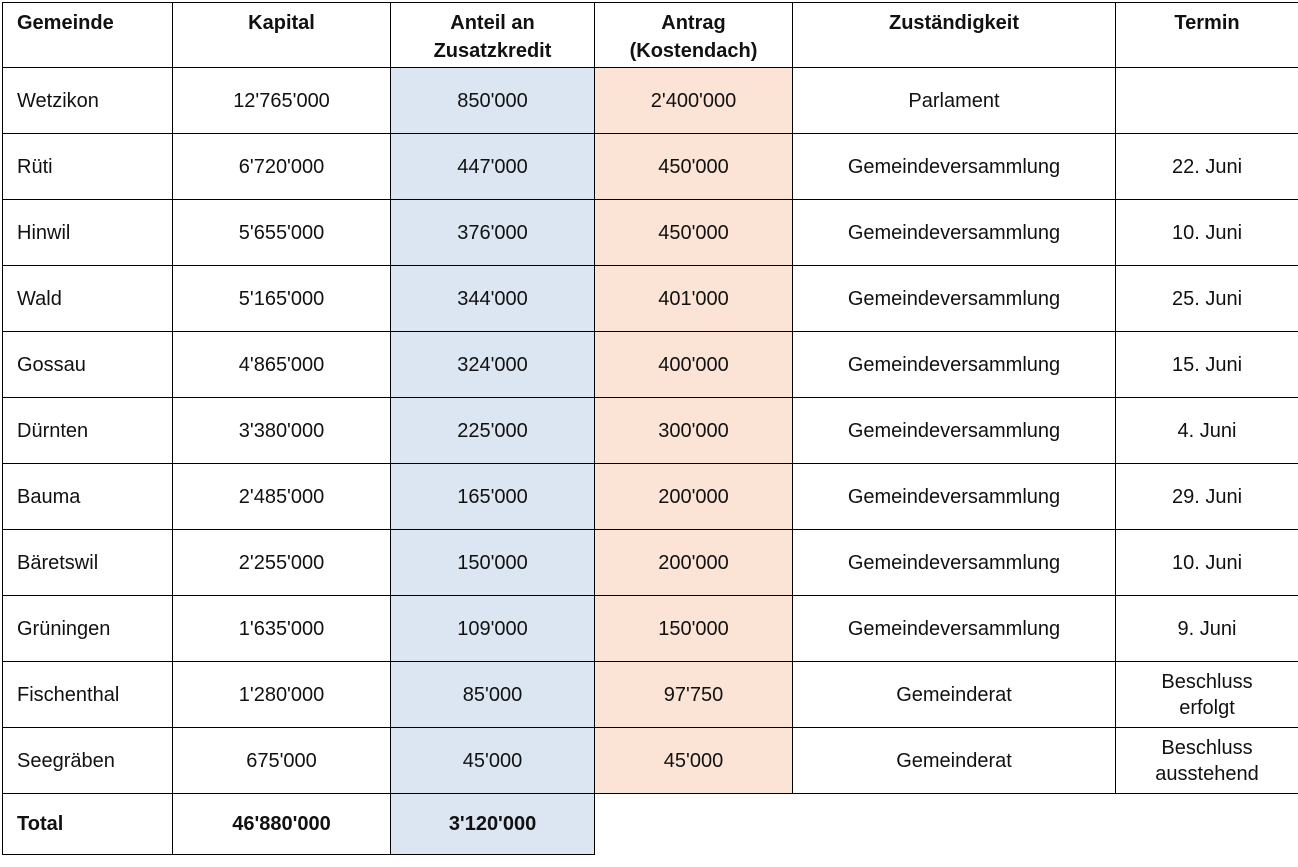 Image resolution: width=1298 pixels, height=867 pixels. Describe the element at coordinates (946, 824) in the screenshot. I see `total-row-empty-area` at that location.